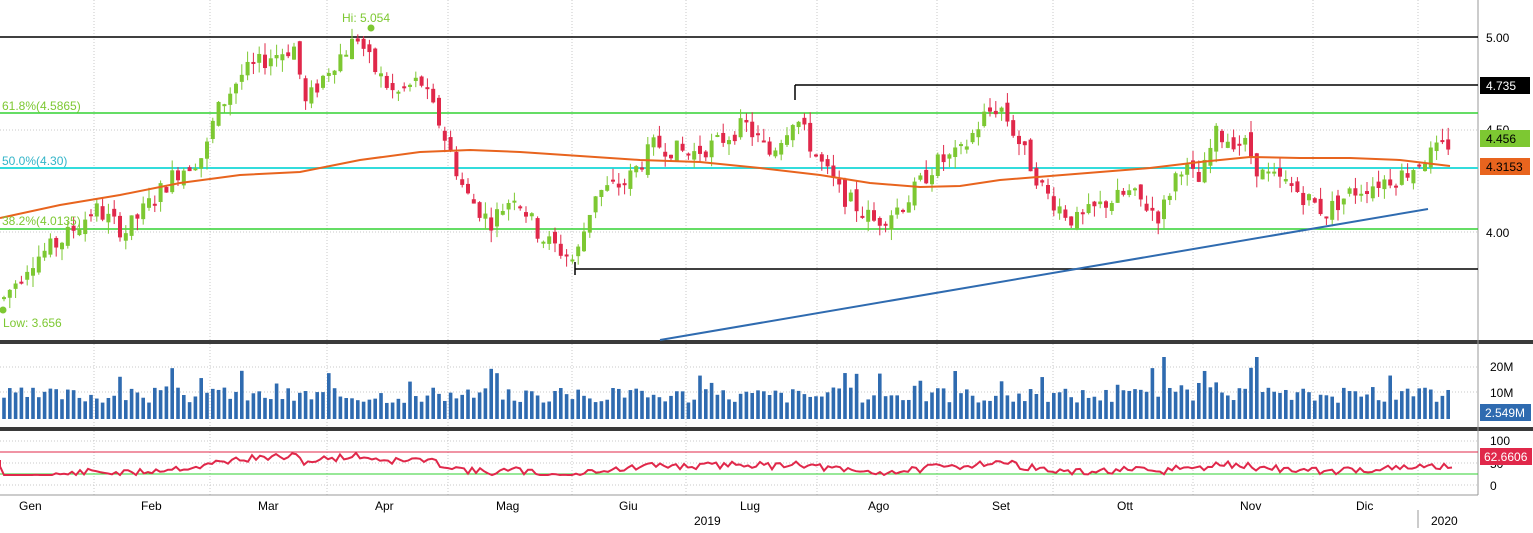 The width and height of the screenshot is (1533, 533). What do you see at coordinates (725, 183) in the screenshot?
I see `moving-average-line` at bounding box center [725, 183].